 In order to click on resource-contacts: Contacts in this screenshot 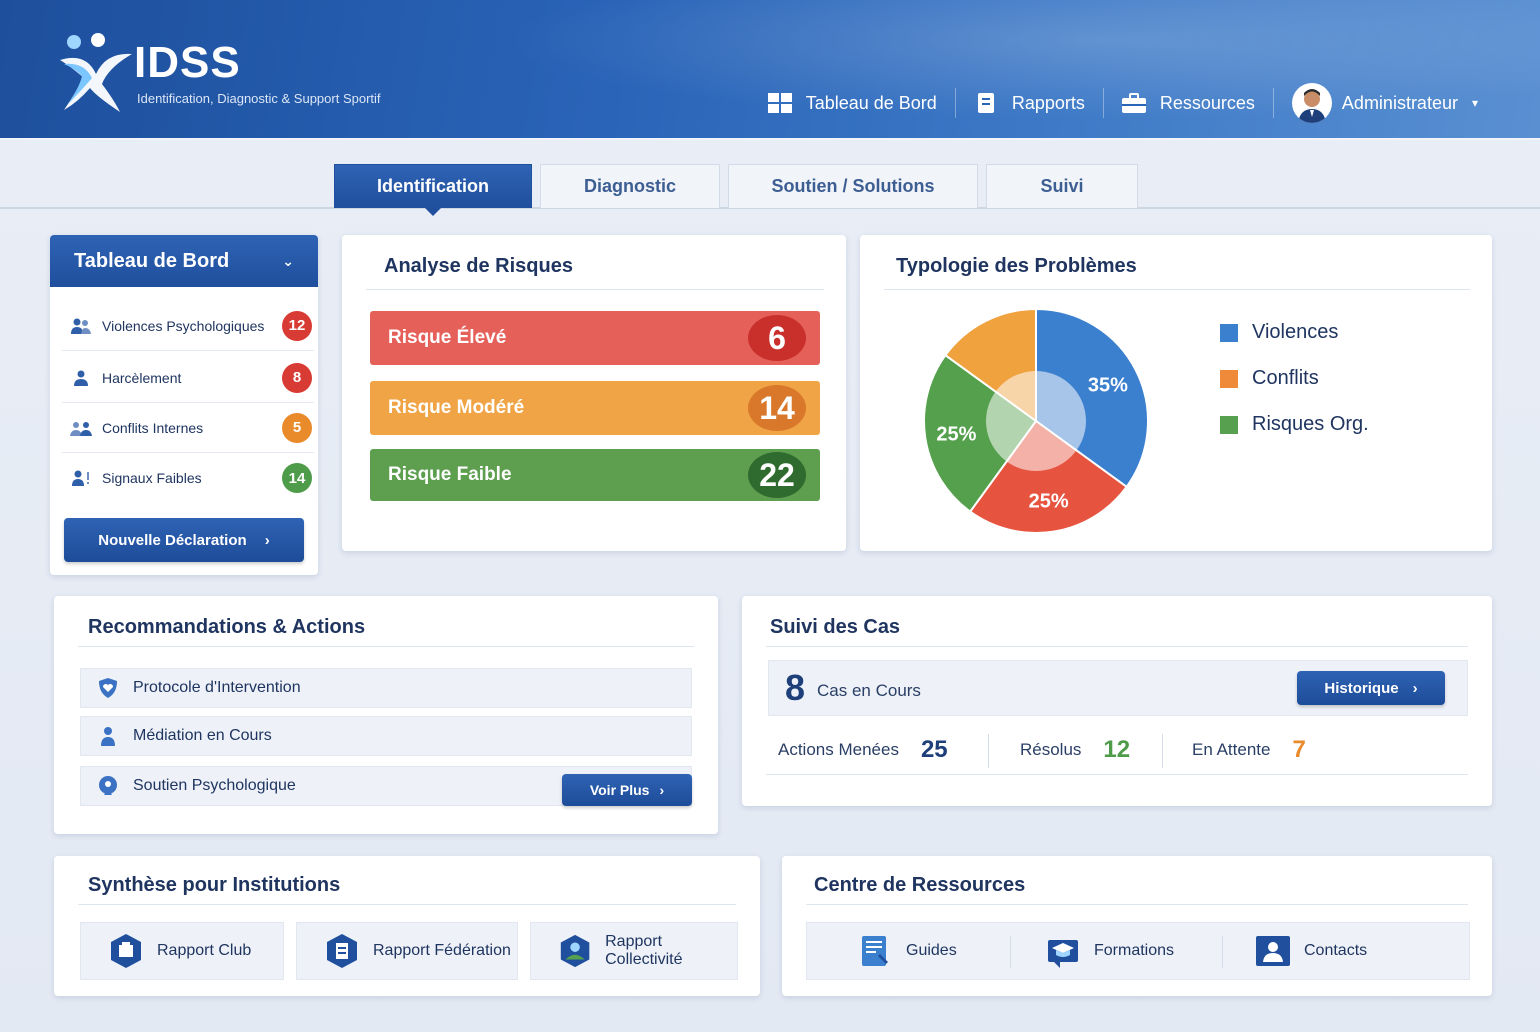, I will do `click(1328, 951)`.